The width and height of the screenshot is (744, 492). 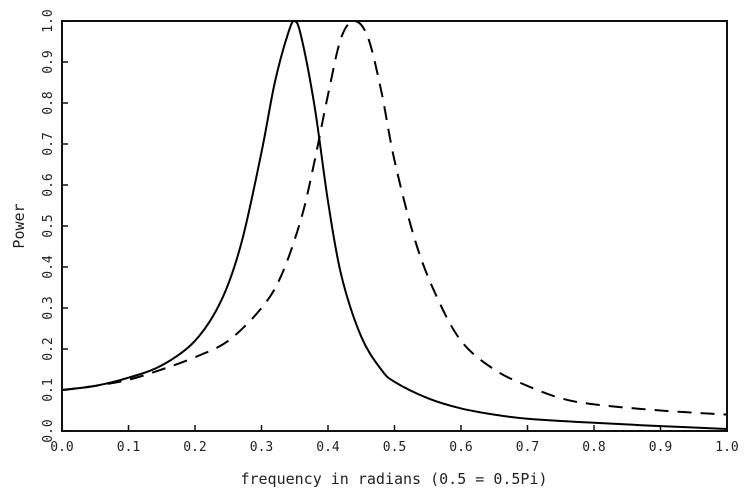 I want to click on y-tick-label: 0.3, so click(x=48, y=307).